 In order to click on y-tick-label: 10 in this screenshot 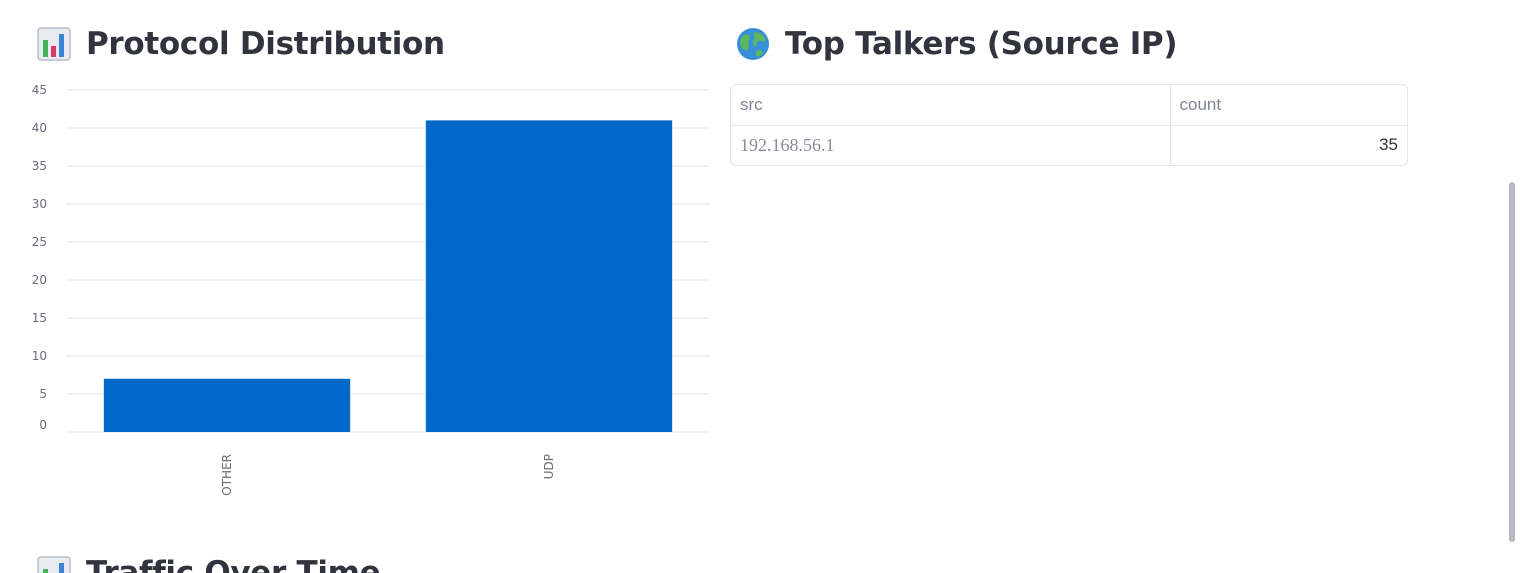, I will do `click(39, 356)`.